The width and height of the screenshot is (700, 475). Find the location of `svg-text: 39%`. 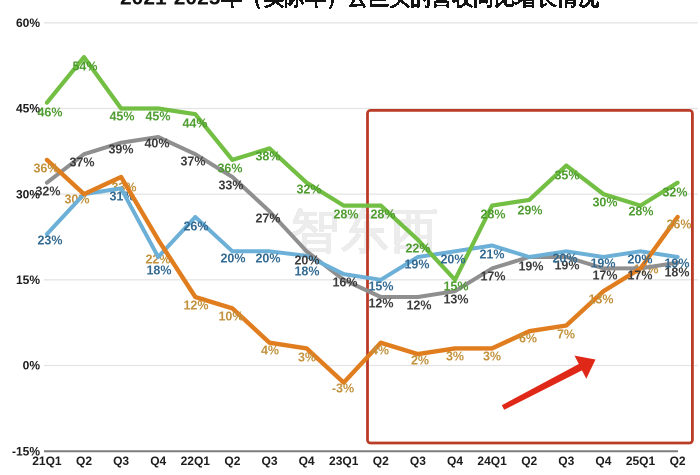

svg-text: 39% is located at coordinates (120, 149).